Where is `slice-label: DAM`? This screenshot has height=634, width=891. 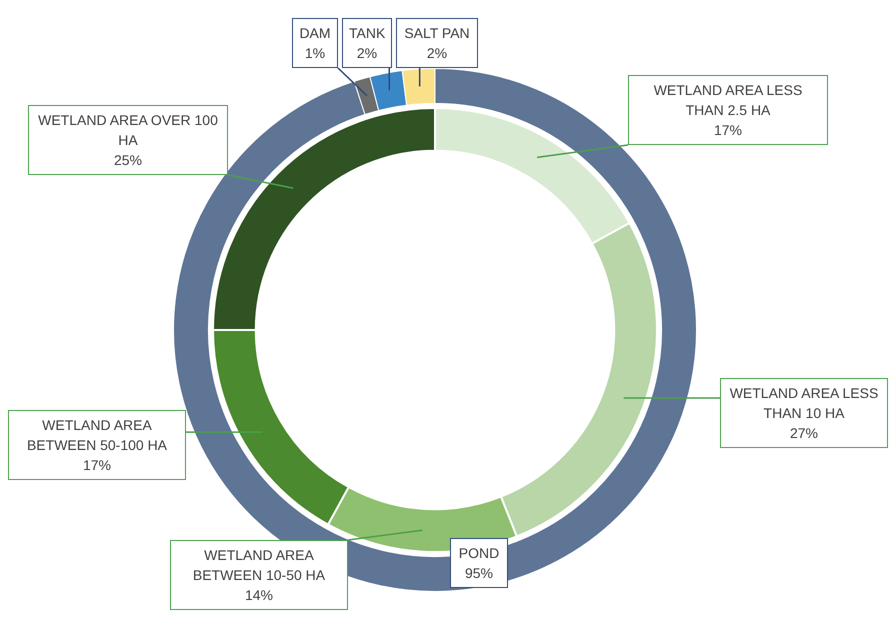 slice-label: DAM is located at coordinates (315, 33).